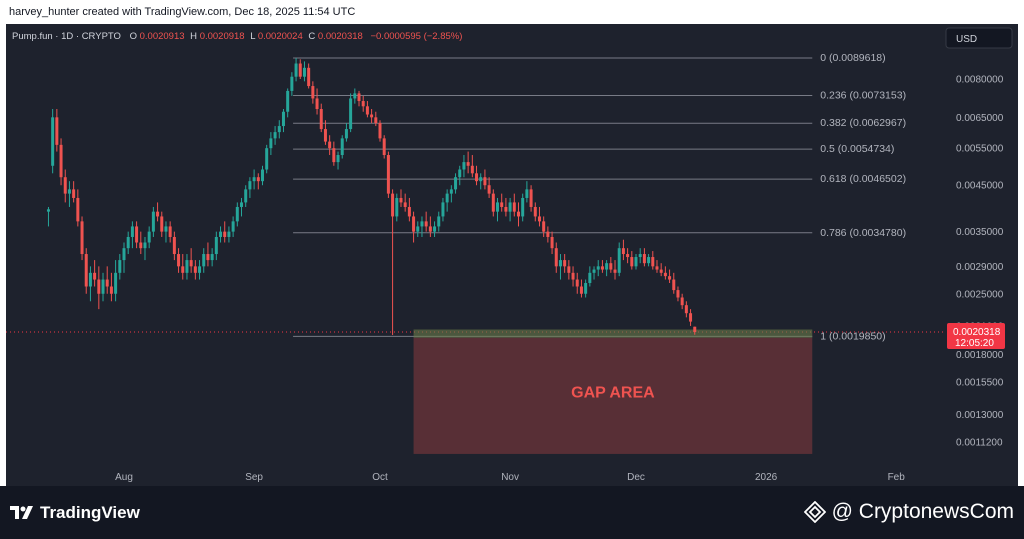 The image size is (1024, 539). What do you see at coordinates (980, 294) in the screenshot?
I see `y-axis-tick-label: 0.0025000` at bounding box center [980, 294].